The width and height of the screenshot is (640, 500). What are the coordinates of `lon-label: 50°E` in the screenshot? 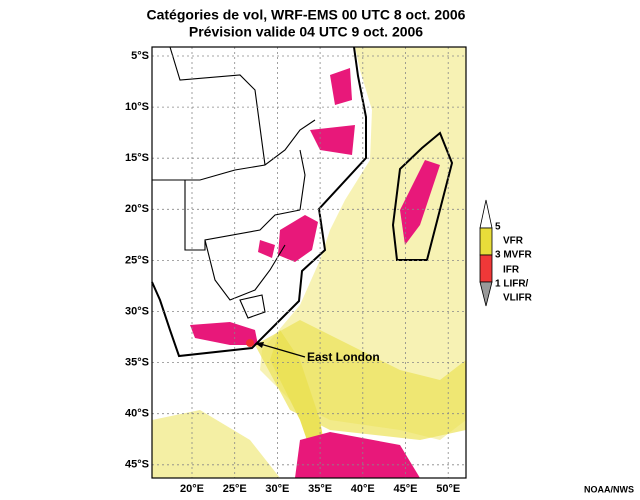 It's located at (448, 489).